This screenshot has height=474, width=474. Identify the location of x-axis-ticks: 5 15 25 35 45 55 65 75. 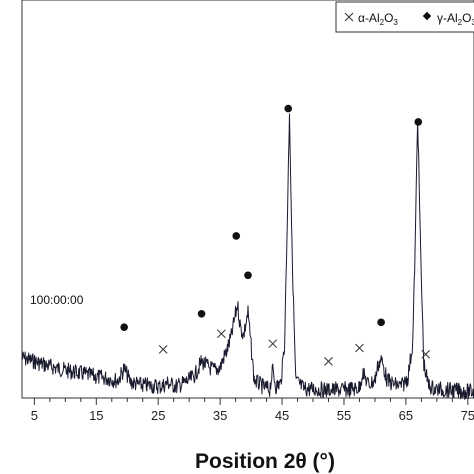
(252, 410).